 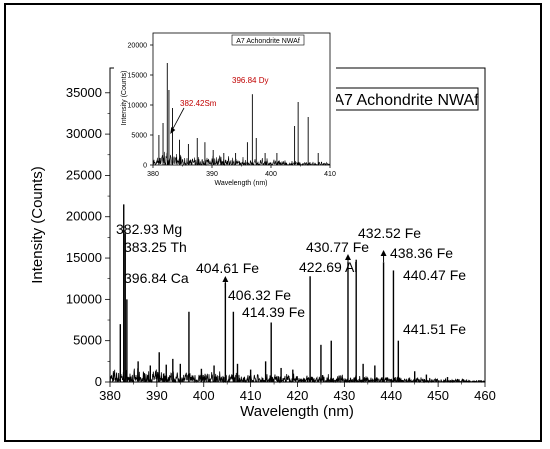 I want to click on inset-y-tick-label: 20000, so click(x=138, y=46).